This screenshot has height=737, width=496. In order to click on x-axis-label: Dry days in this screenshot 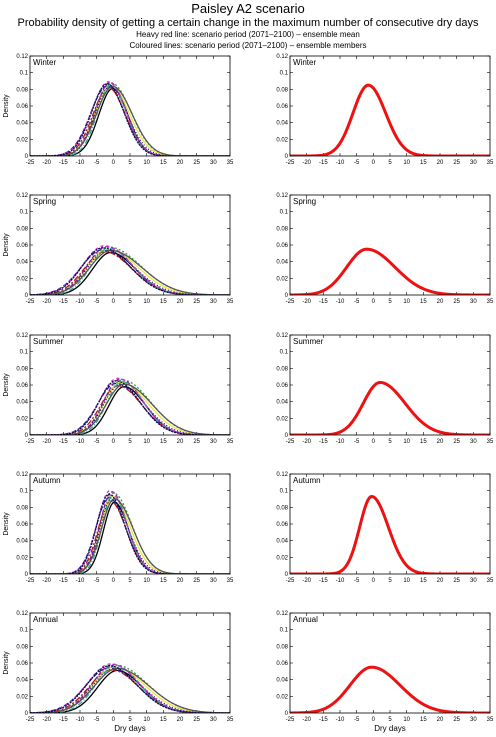, I will do `click(130, 728)`.